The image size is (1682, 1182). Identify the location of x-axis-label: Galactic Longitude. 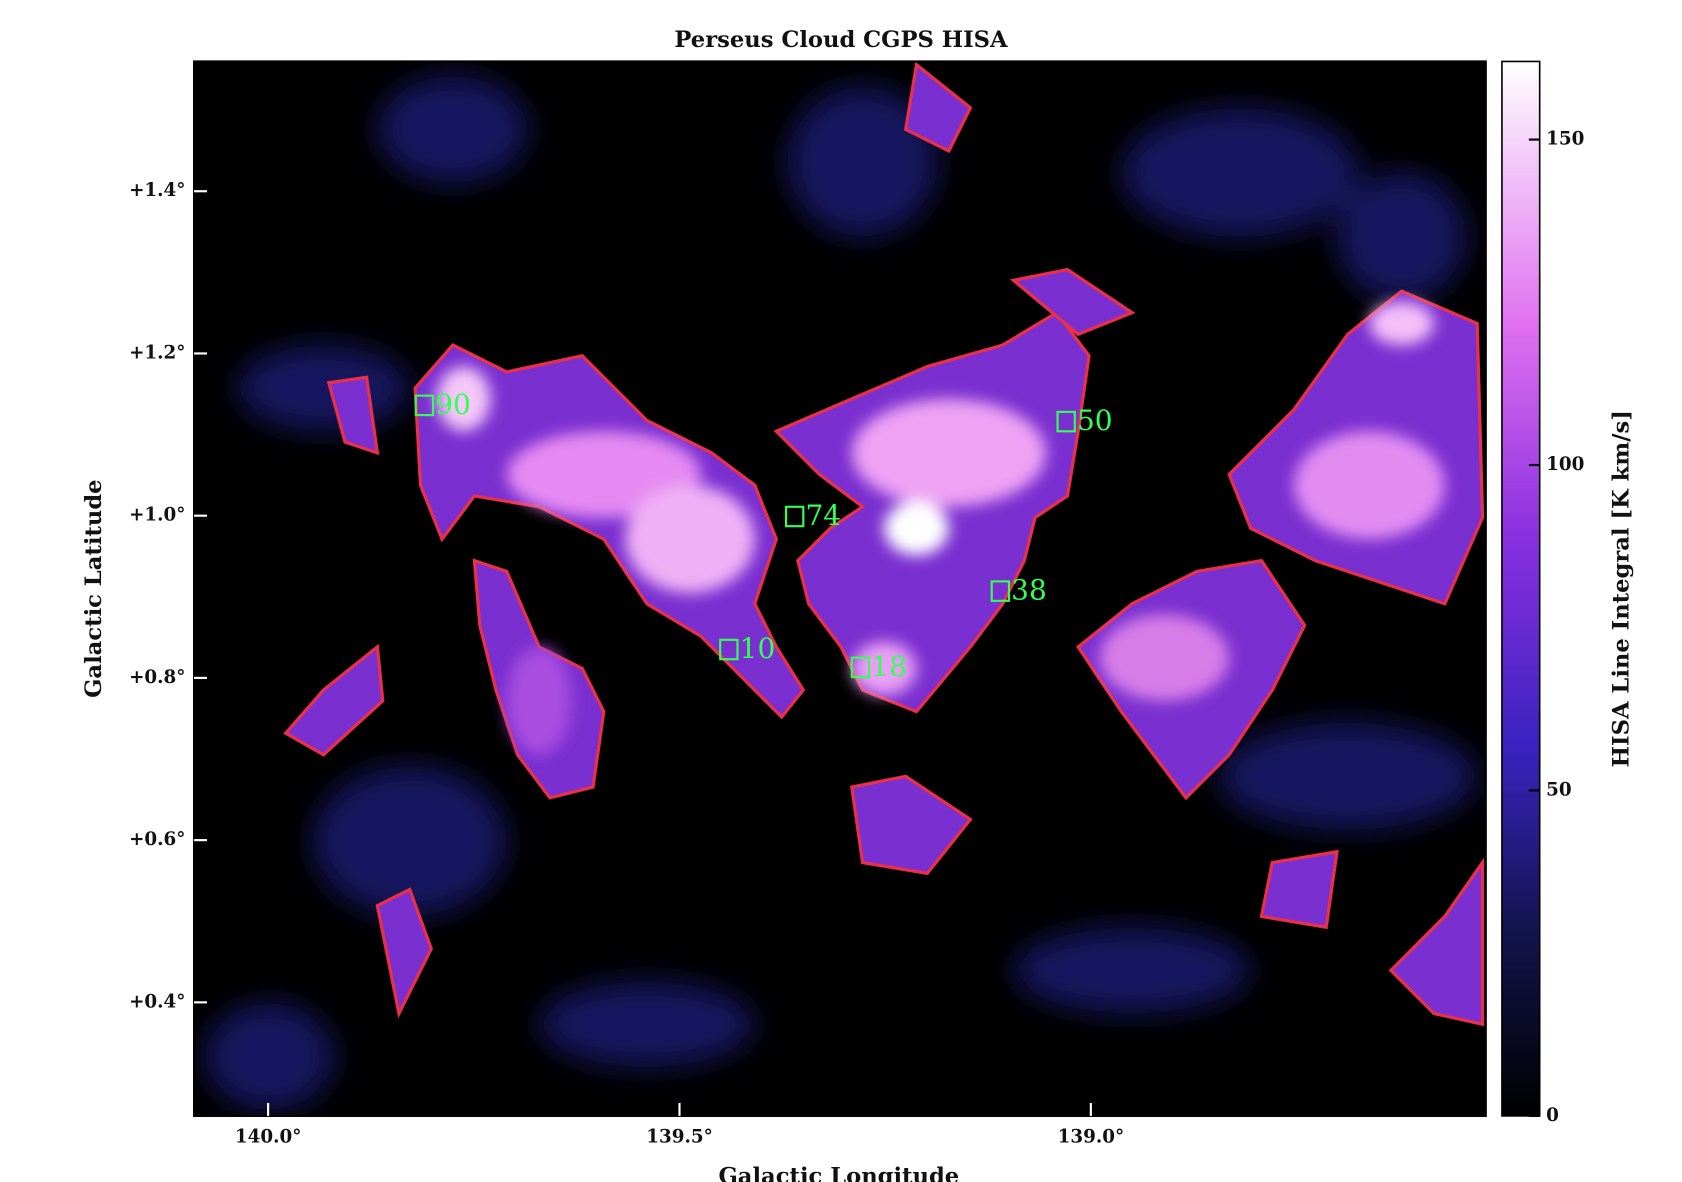
(838, 1172).